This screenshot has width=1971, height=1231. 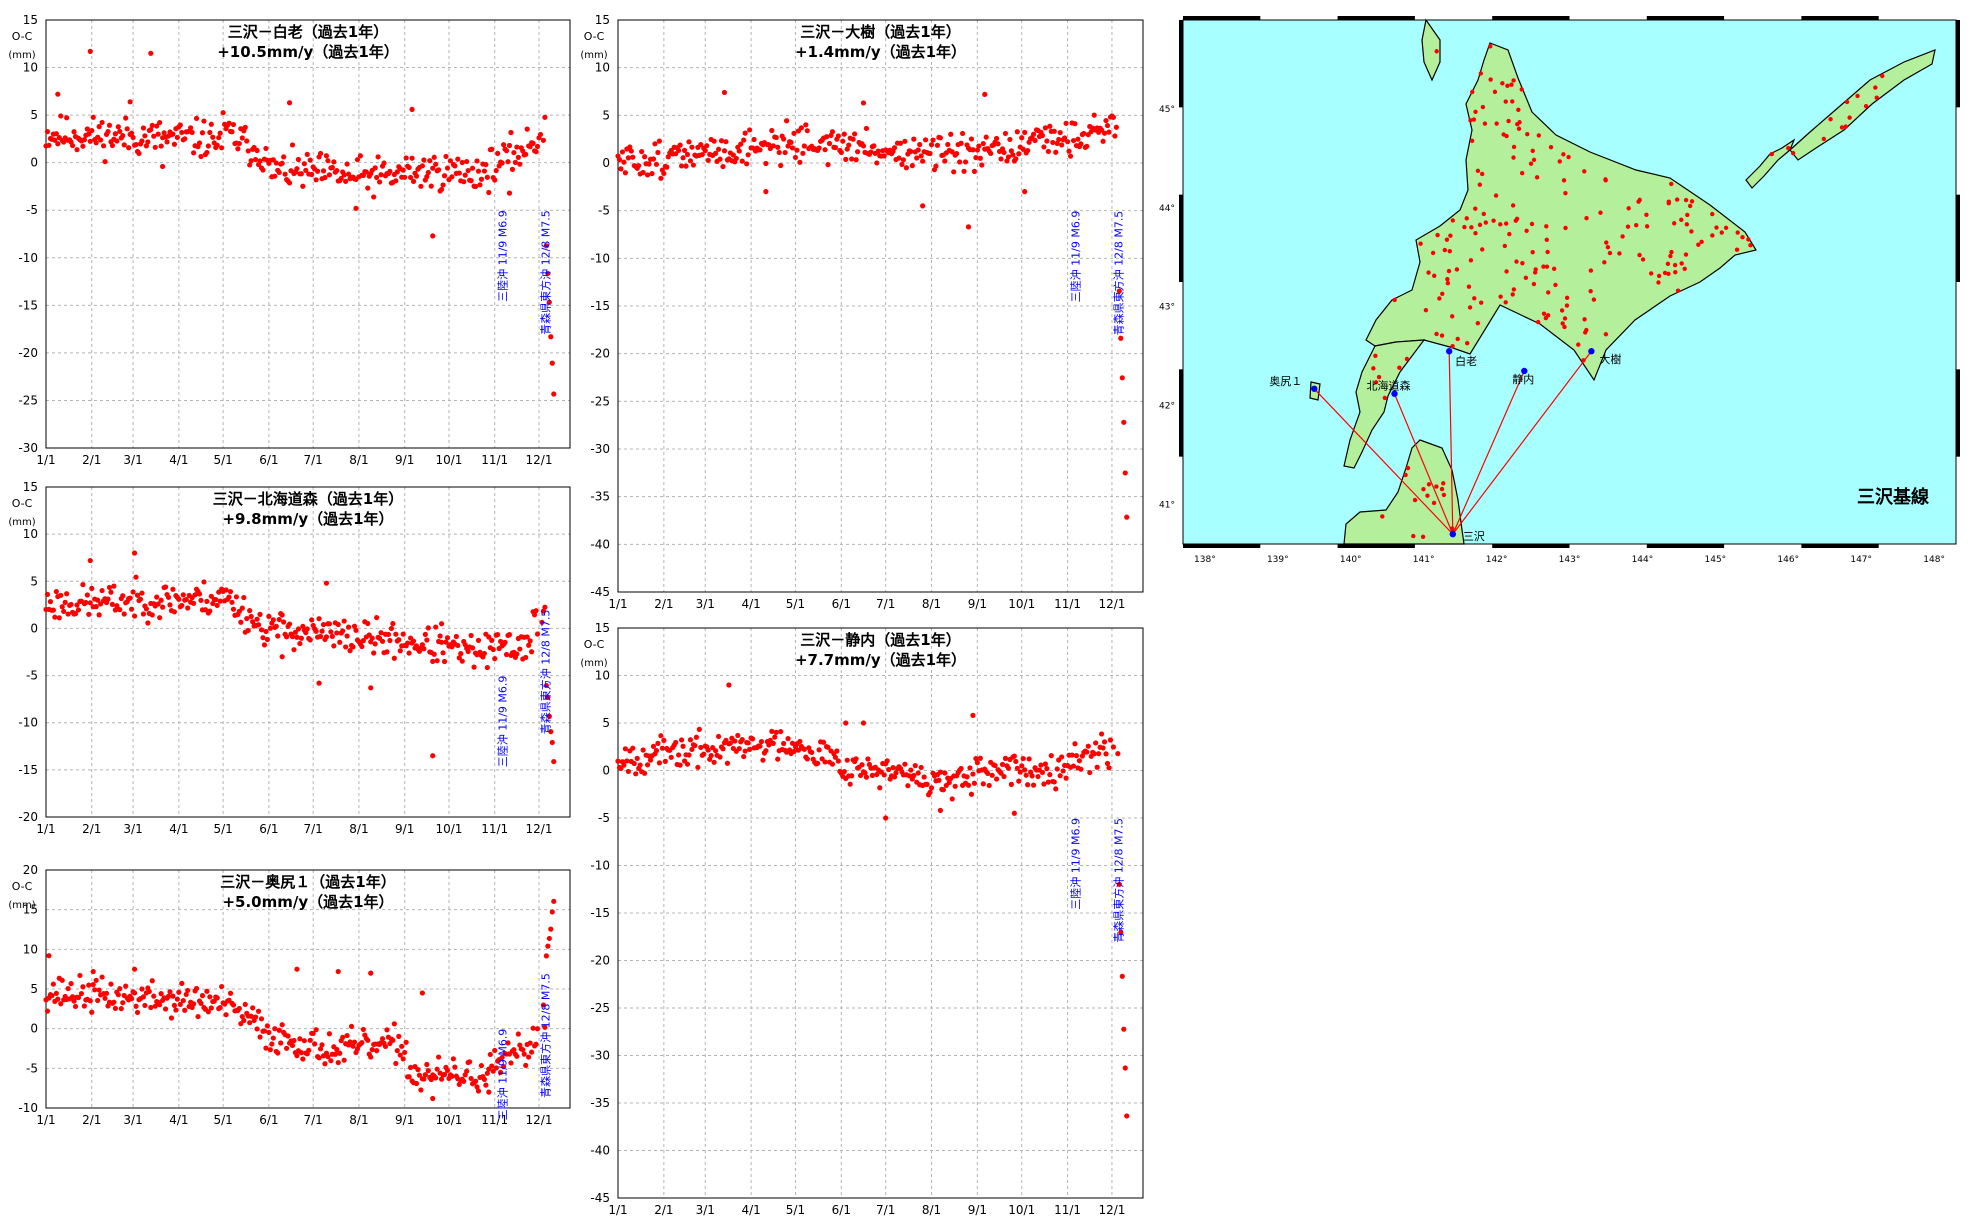 I want to click on x-tick-label: 2/1, so click(x=663, y=604).